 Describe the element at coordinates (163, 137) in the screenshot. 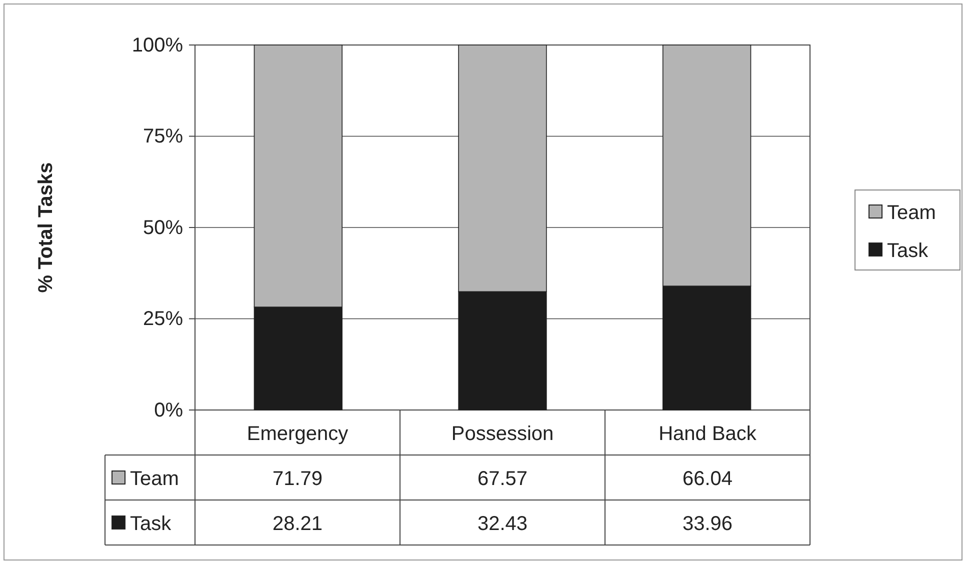

I see `y-tick-label: 75%` at that location.